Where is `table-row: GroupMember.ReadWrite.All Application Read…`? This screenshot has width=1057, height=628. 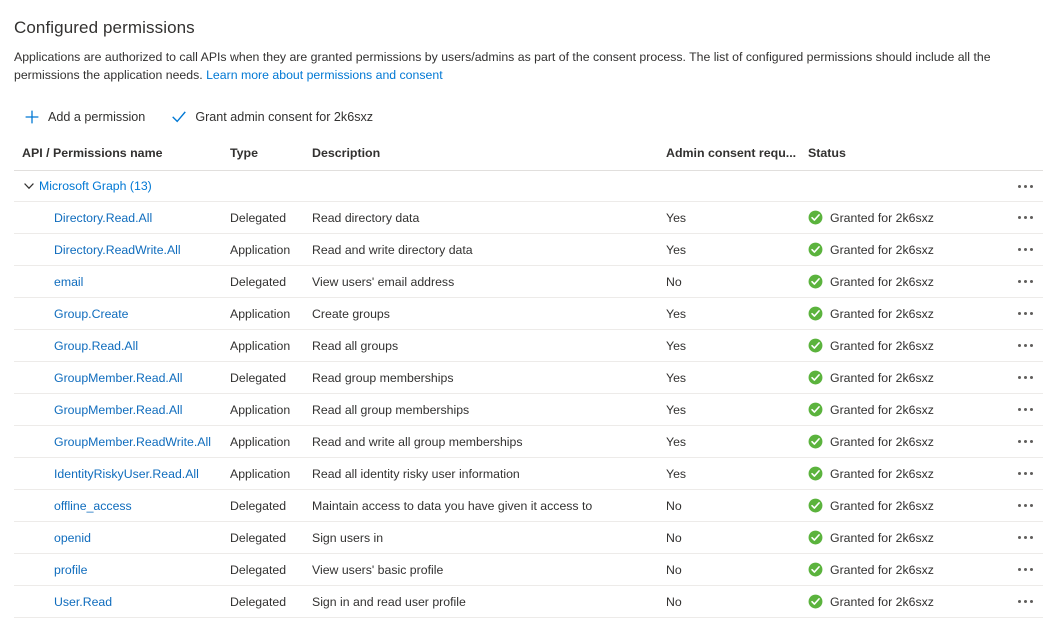
table-row: GroupMember.ReadWrite.All Application Read… is located at coordinates (528, 441).